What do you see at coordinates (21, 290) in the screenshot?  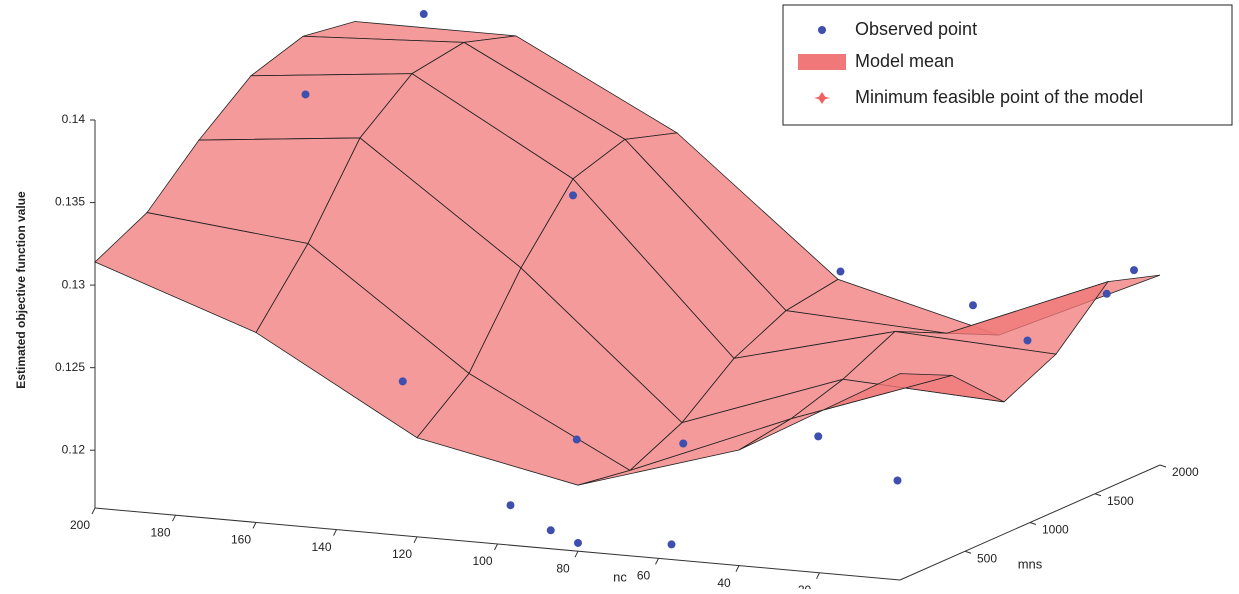 I see `z-axis-label: Estimated objective function value` at bounding box center [21, 290].